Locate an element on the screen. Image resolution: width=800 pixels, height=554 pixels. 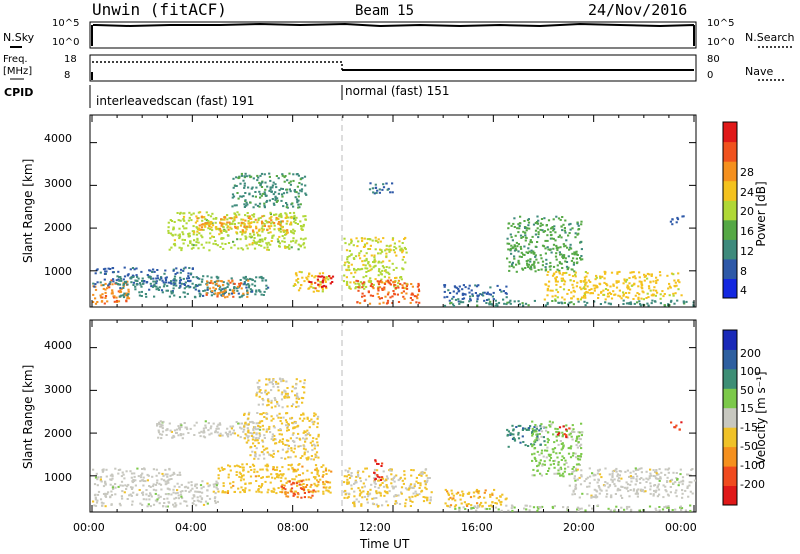
power-cb-tick-4: 4 is located at coordinates (743, 290).